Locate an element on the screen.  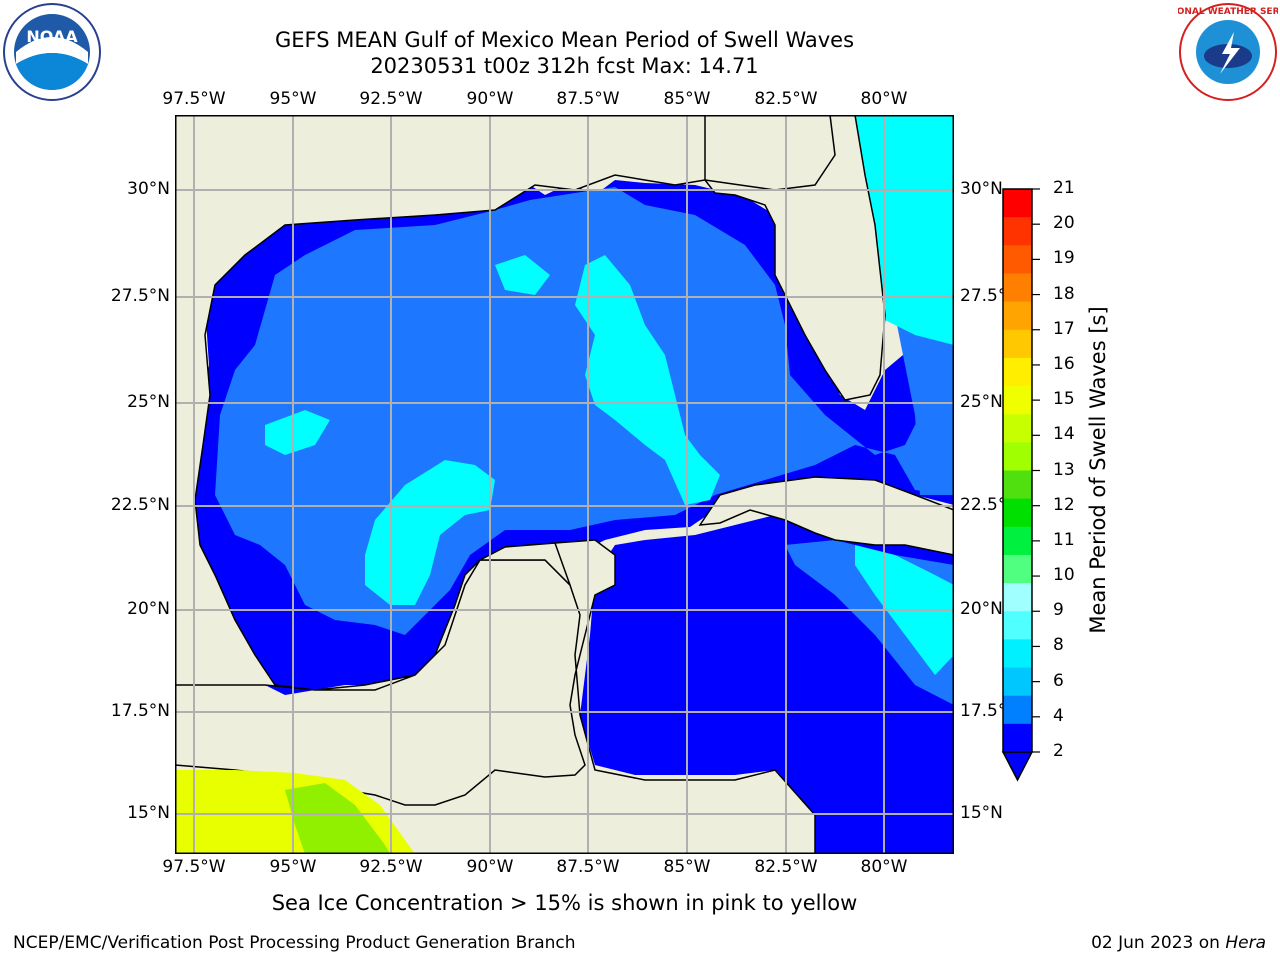
colorbar-tick-label: 8 is located at coordinates (1058, 645).